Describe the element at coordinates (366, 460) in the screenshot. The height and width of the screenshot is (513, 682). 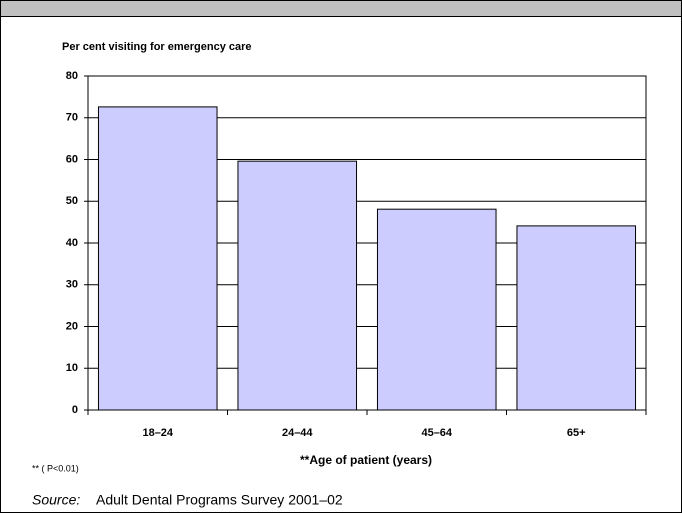
I see `x-axis-label: **Age of patient (years)` at that location.